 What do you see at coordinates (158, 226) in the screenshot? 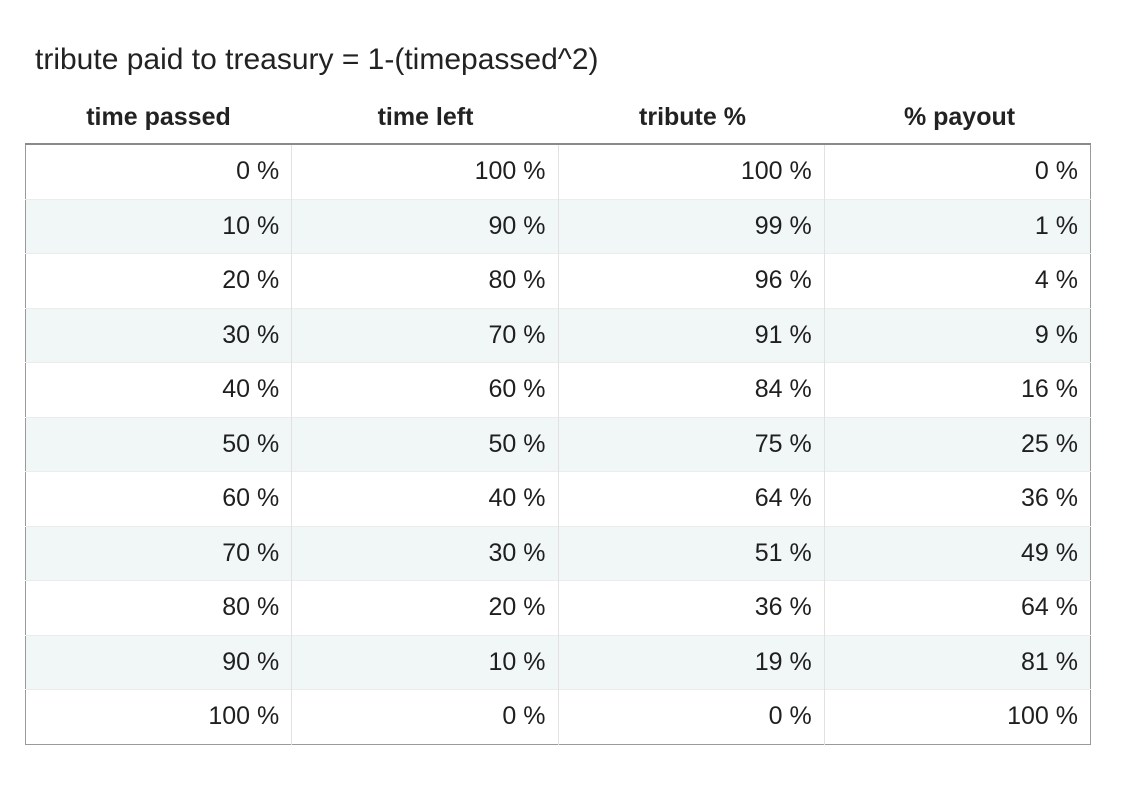
I see `cell-time-passed: 10 %` at bounding box center [158, 226].